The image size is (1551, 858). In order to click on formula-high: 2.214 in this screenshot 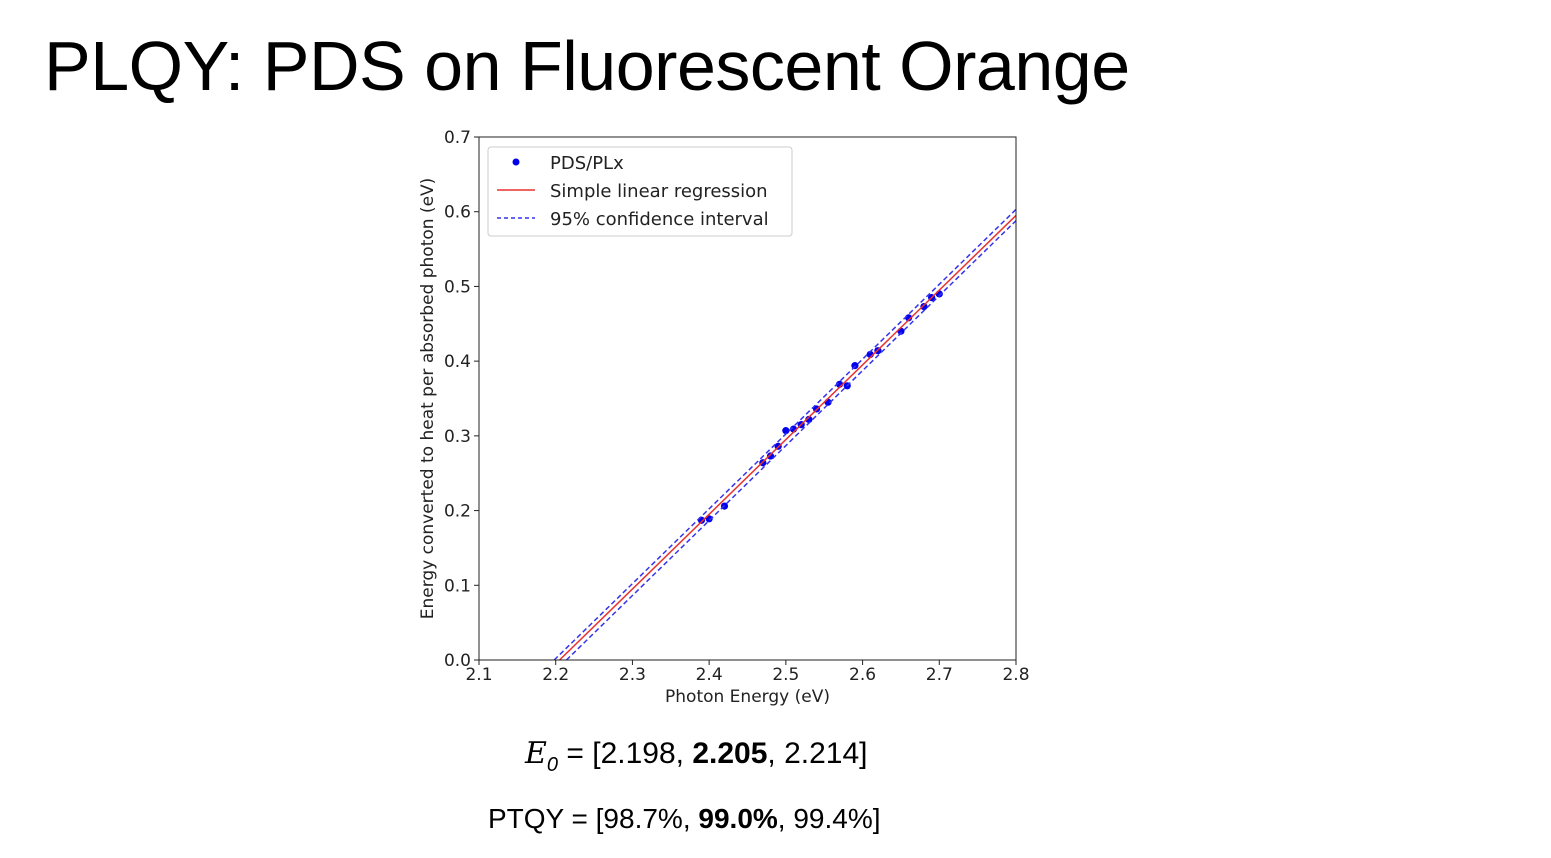, I will do `click(822, 753)`.